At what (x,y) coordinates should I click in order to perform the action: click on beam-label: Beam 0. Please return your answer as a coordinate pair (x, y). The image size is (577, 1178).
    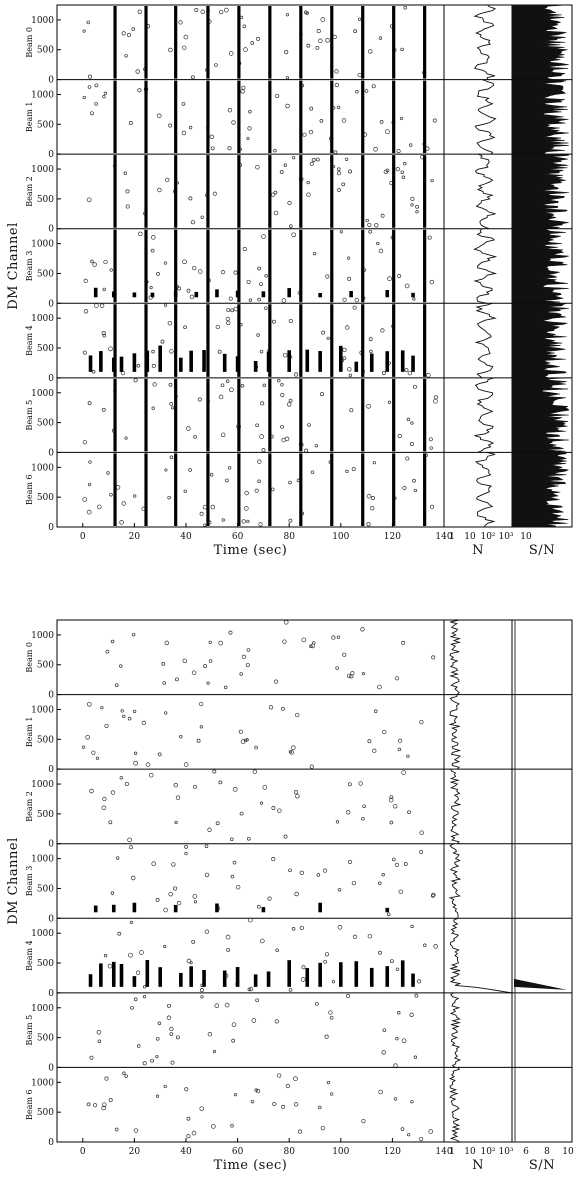
    Looking at the image, I should click on (29, 657).